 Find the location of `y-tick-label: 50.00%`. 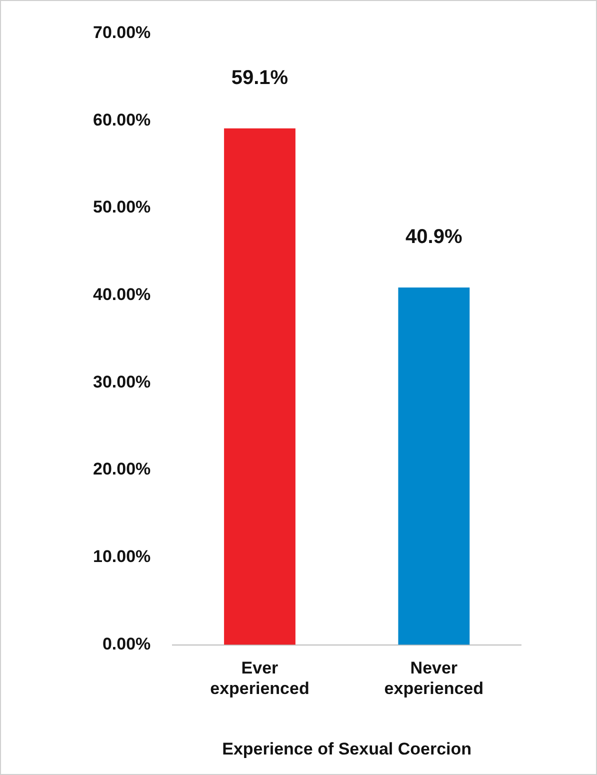

y-tick-label: 50.00% is located at coordinates (121, 207).